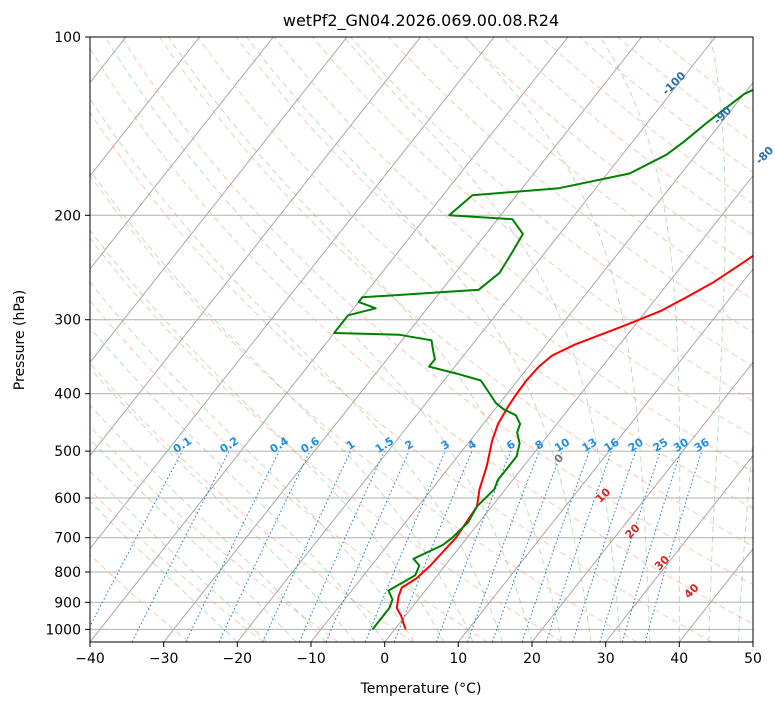  Describe the element at coordinates (679, 659) in the screenshot. I see `x-tick-label: 40` at that location.